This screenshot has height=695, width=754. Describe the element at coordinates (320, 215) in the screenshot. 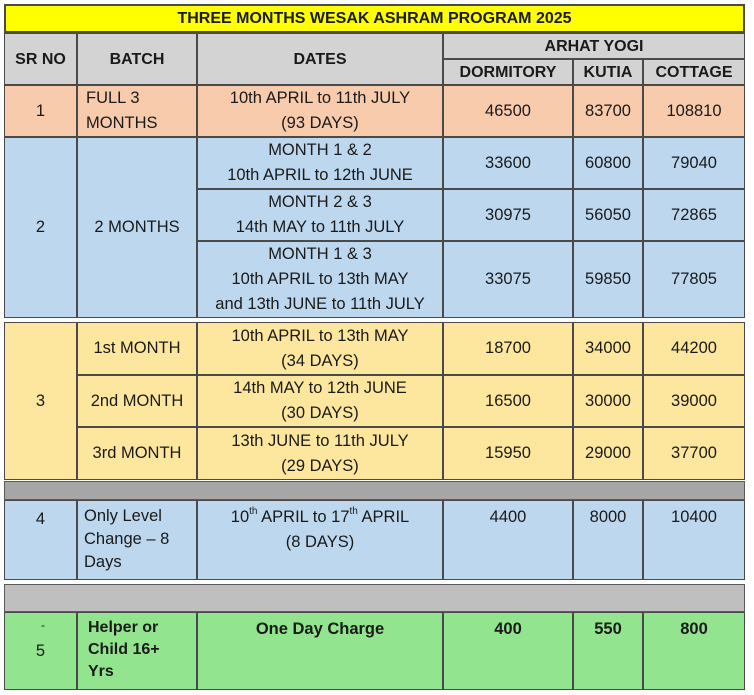

I see `row2b-dates: MONTH 2 & 3 14th MAY to 11th JULY` at that location.